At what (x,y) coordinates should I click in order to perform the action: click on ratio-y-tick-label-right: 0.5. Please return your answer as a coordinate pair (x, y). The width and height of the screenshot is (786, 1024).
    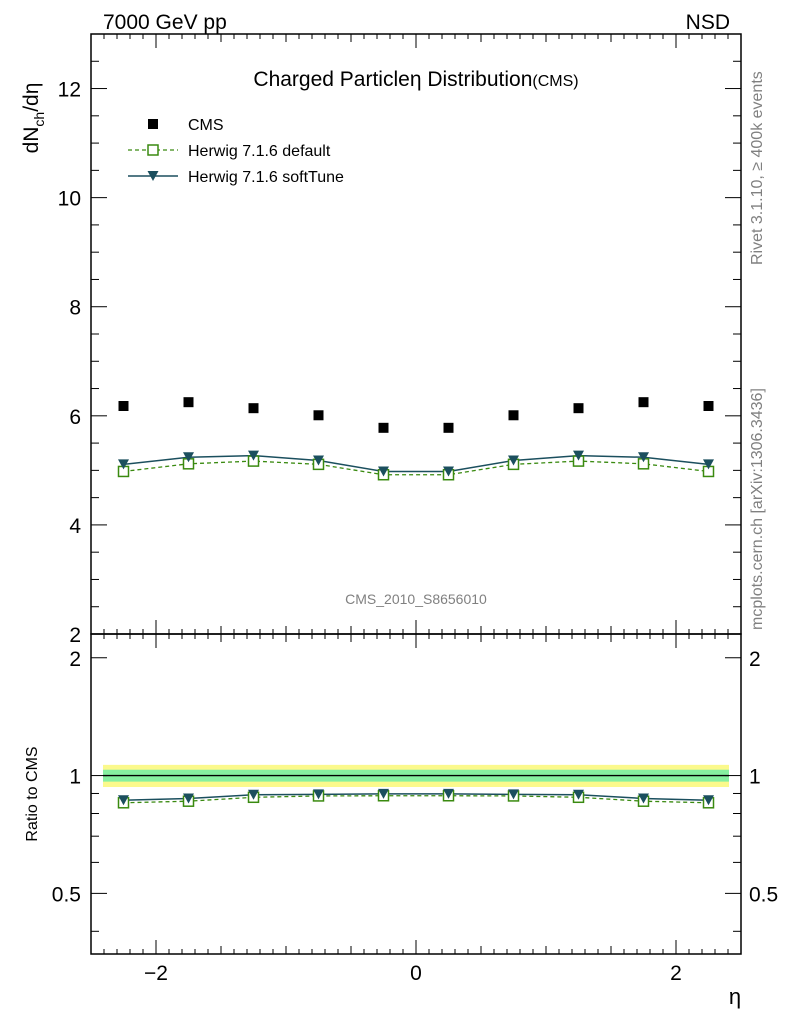
    Looking at the image, I should click on (763, 894).